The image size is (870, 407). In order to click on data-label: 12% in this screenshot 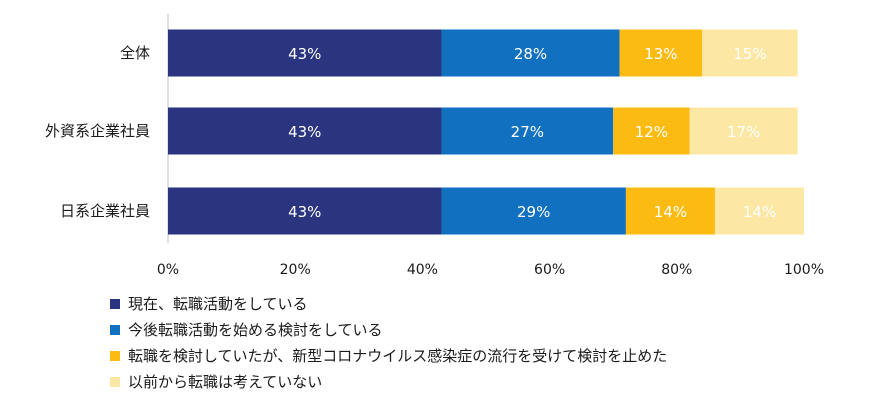, I will do `click(651, 132)`.